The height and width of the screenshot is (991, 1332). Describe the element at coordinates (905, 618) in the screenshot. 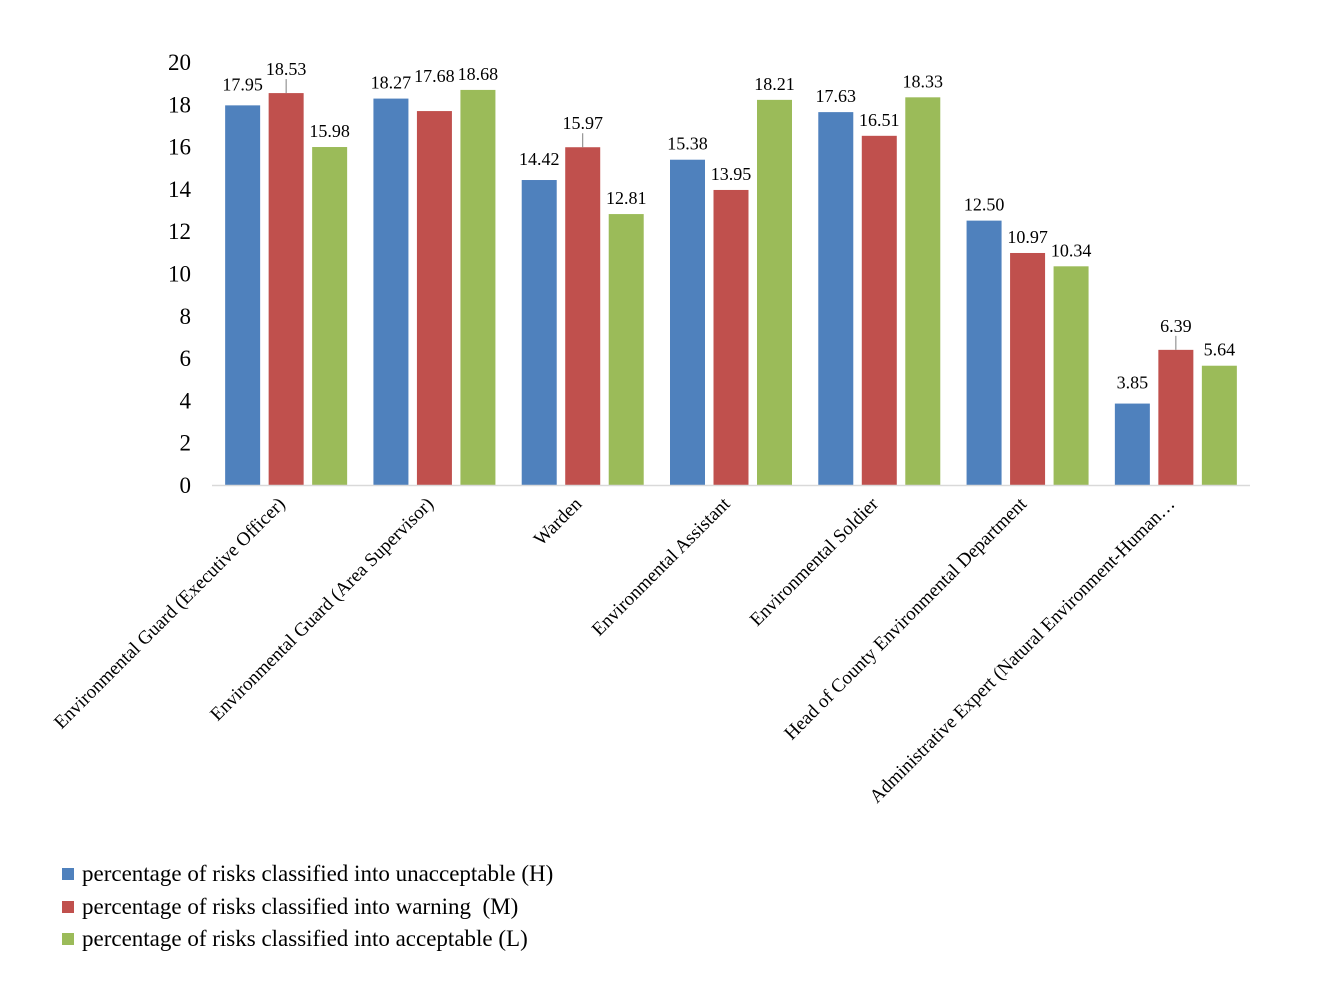

I see `x-category-label: Head of County Environmental Department` at that location.